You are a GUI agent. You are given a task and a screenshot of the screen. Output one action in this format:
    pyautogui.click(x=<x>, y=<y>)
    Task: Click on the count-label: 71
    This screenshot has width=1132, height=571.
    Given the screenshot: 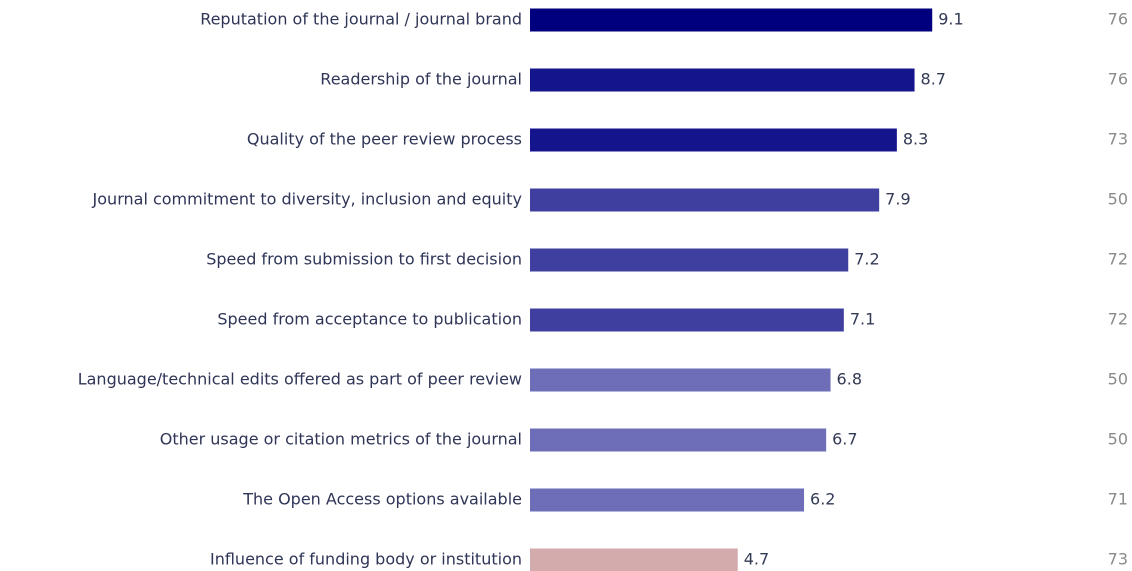 What is the action you would take?
    pyautogui.click(x=1118, y=499)
    